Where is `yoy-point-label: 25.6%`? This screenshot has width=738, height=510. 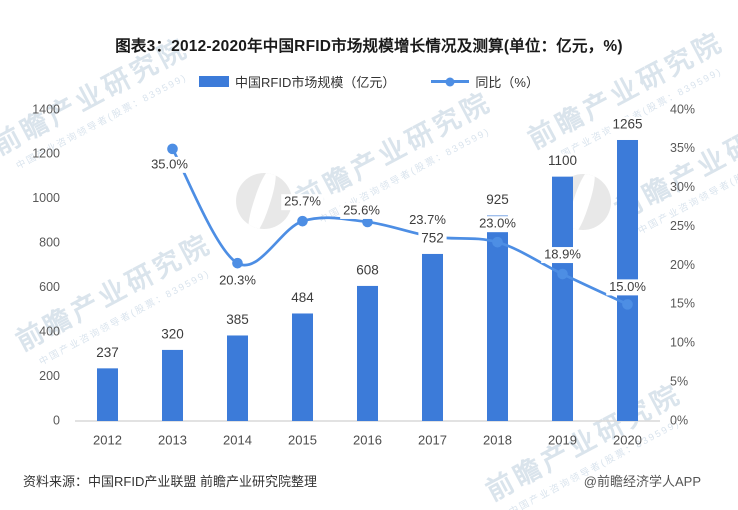 yoy-point-label: 25.6% is located at coordinates (361, 209).